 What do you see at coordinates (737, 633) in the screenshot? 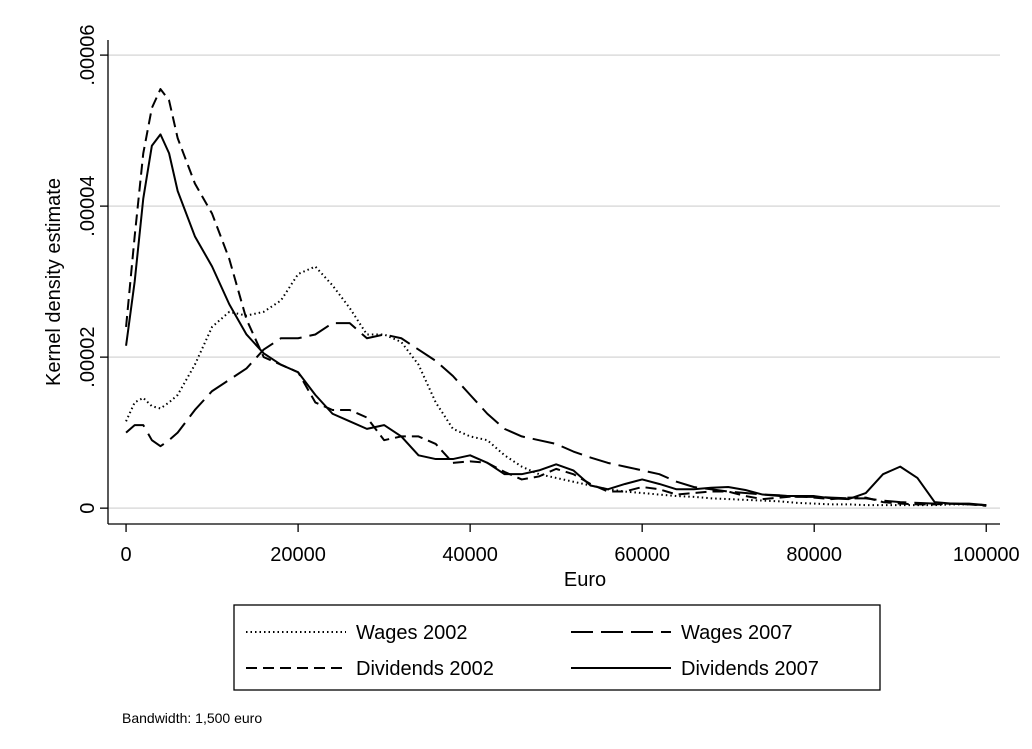
I see `legend-label: Wages 2007` at bounding box center [737, 633].